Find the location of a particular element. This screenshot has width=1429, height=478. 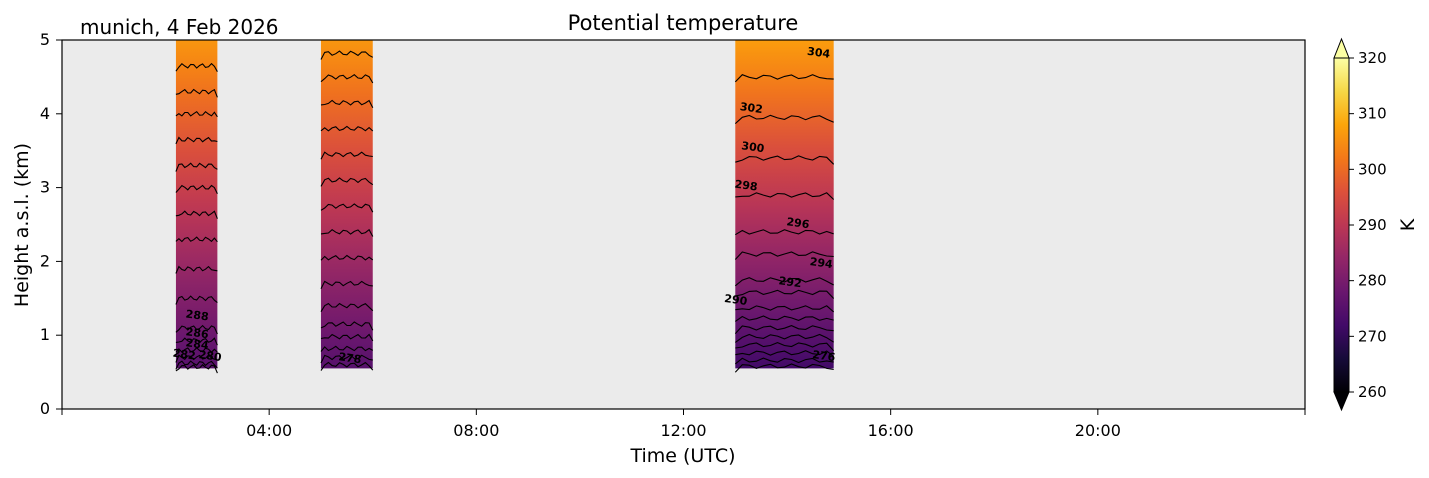

contour-label: 280 is located at coordinates (210, 356).